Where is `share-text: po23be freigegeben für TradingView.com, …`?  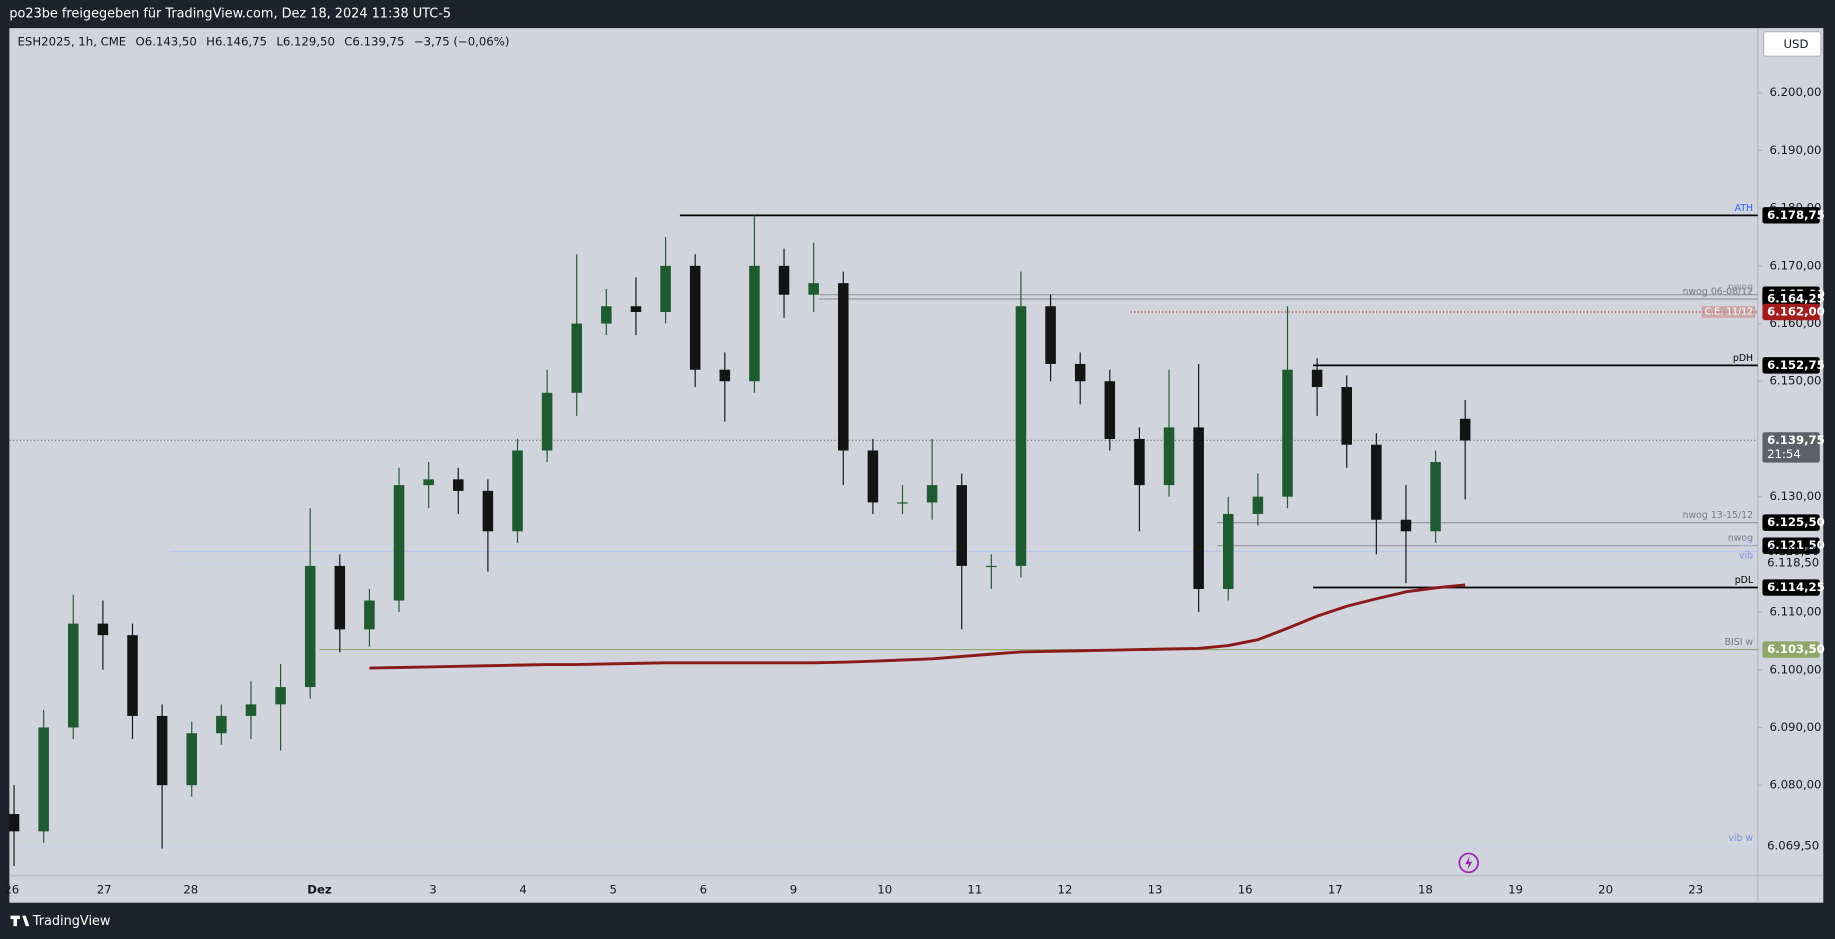
share-text: po23be freigegeben für TradingView.com, … is located at coordinates (230, 14).